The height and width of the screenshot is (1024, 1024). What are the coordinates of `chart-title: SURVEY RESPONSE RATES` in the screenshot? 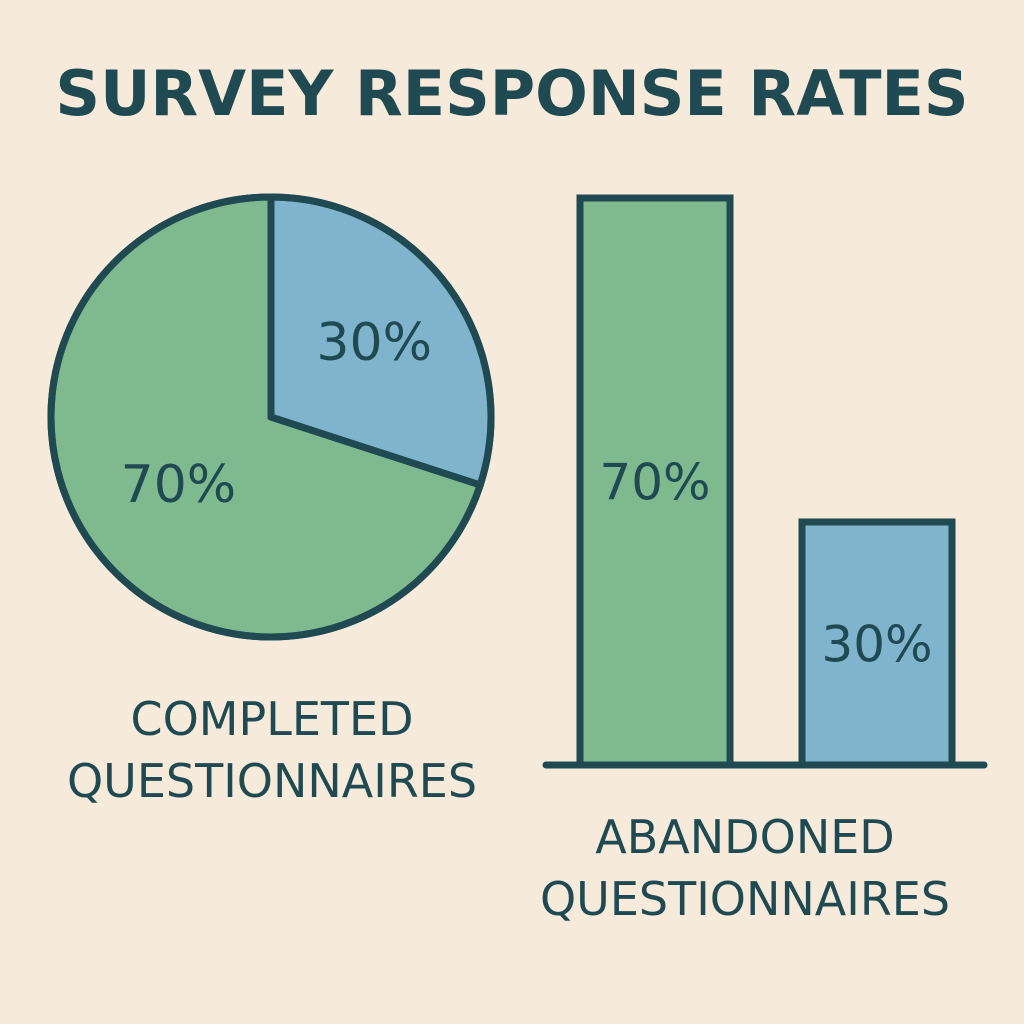 It's located at (511, 93).